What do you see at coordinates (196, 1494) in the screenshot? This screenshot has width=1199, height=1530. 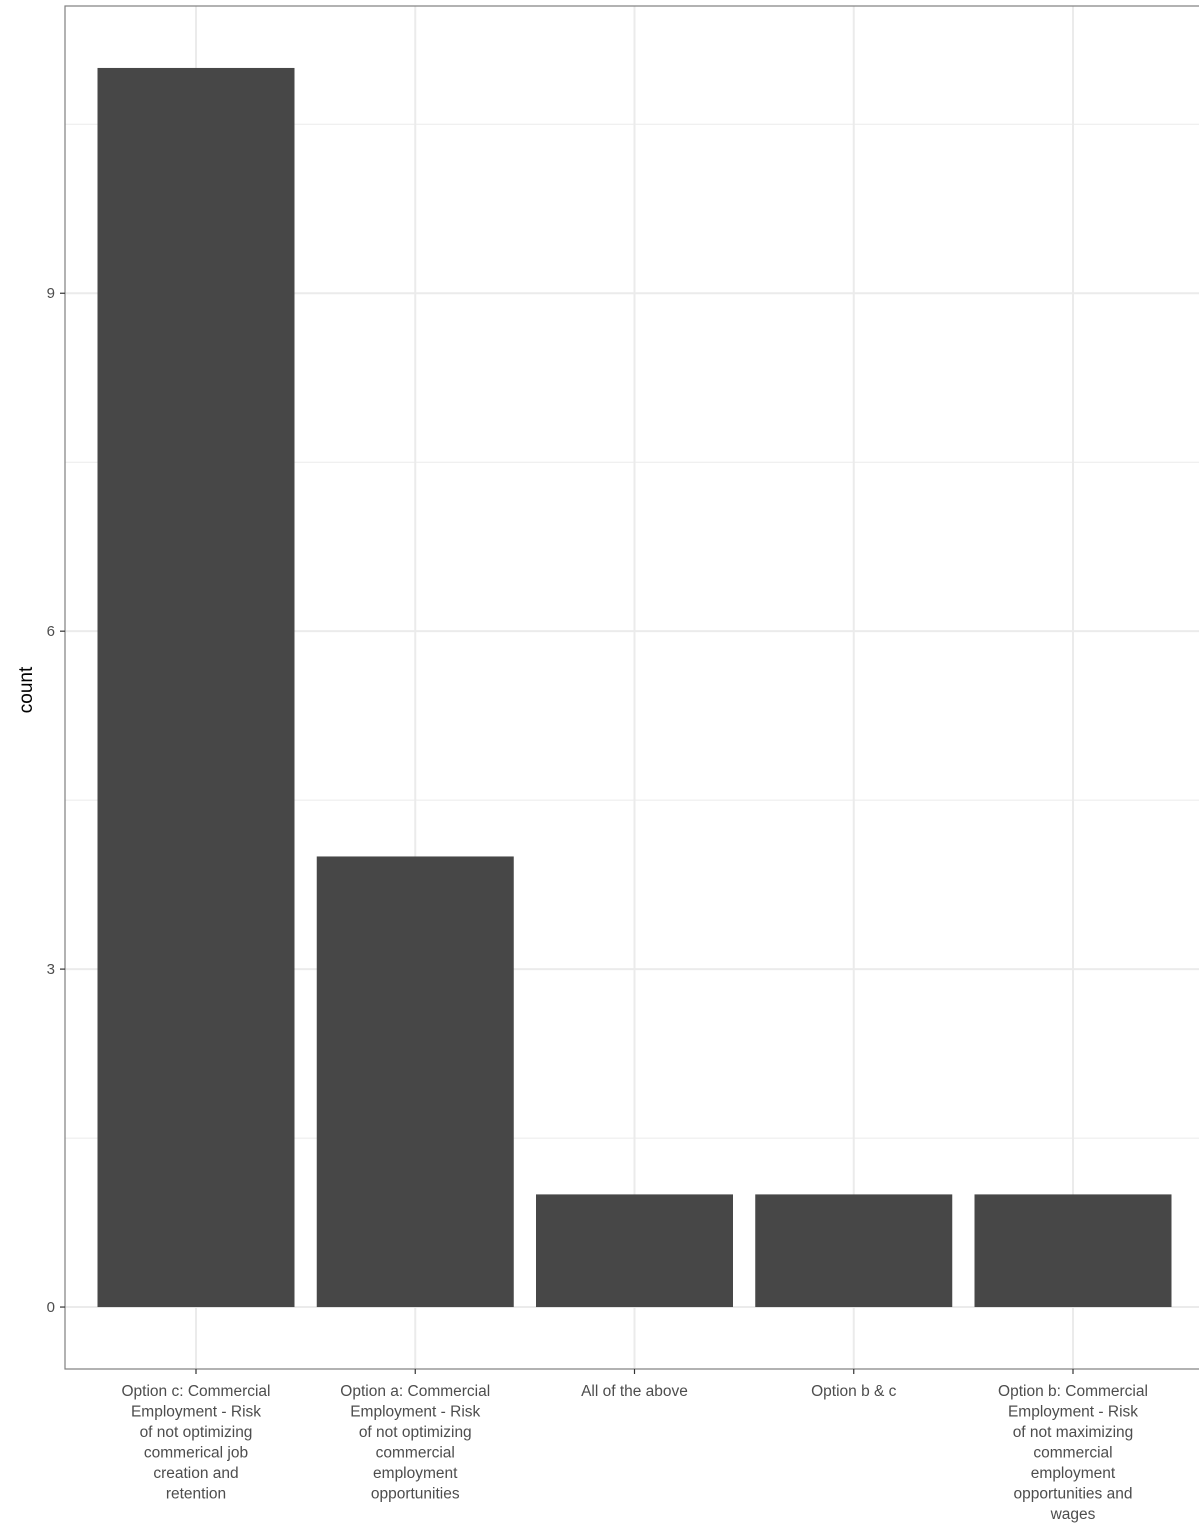 I see `x-tick-label-line: retention` at bounding box center [196, 1494].